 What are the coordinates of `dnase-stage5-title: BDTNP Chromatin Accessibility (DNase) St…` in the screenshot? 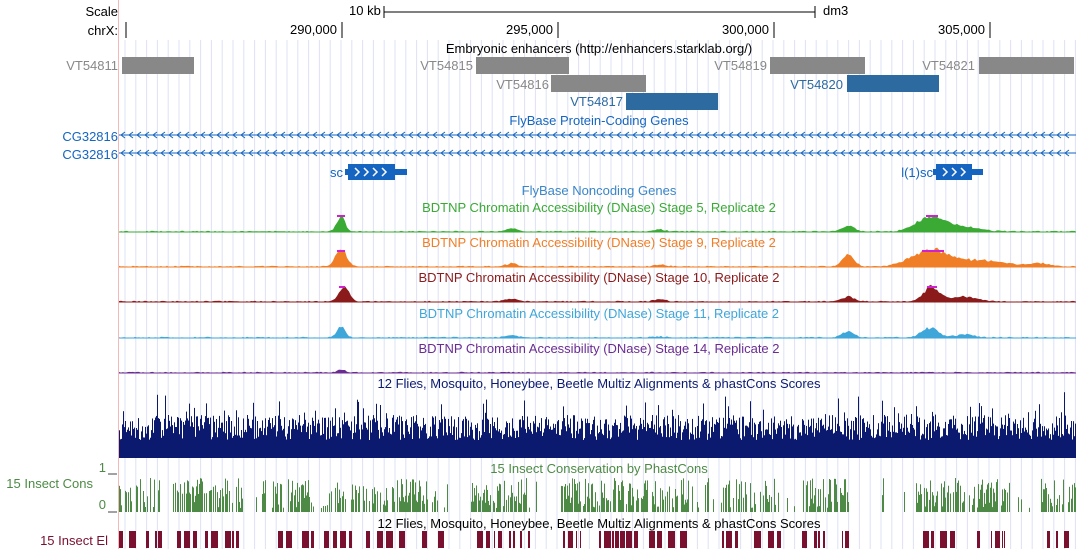 It's located at (599, 207).